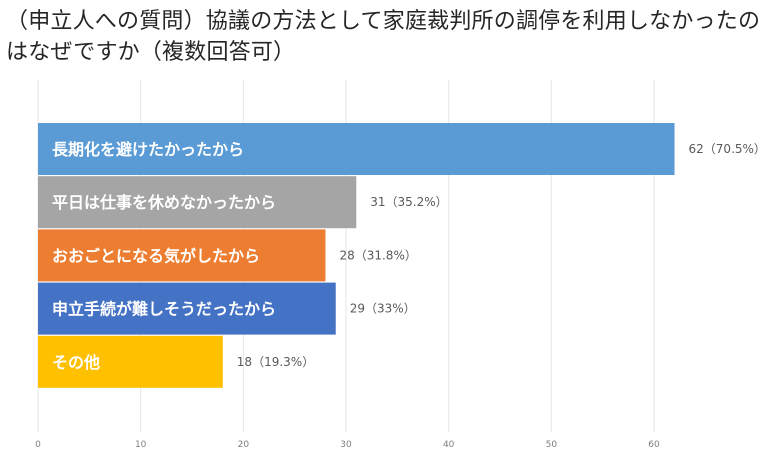 The height and width of the screenshot is (464, 783). What do you see at coordinates (408, 202) in the screenshot?
I see `bar-value-label: 31（35.2%）` at bounding box center [408, 202].